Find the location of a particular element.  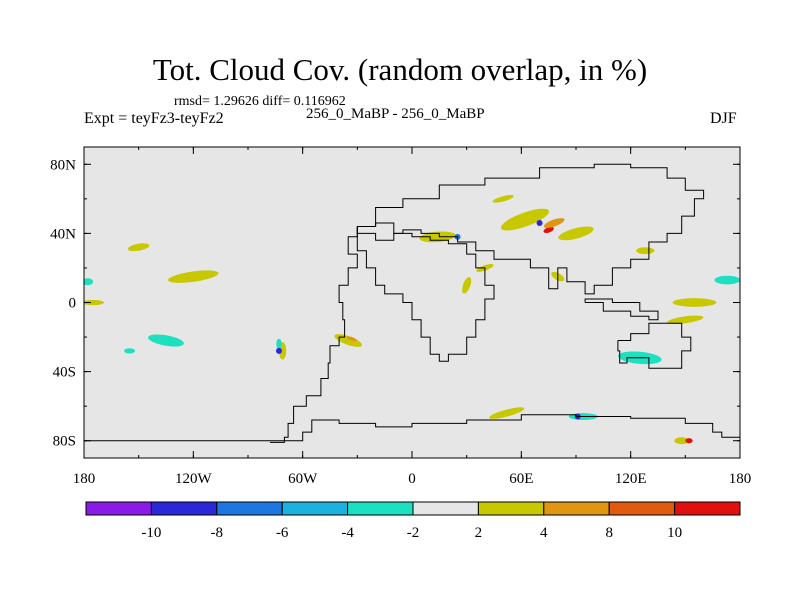

colorbar-label-6: 4 is located at coordinates (544, 533).